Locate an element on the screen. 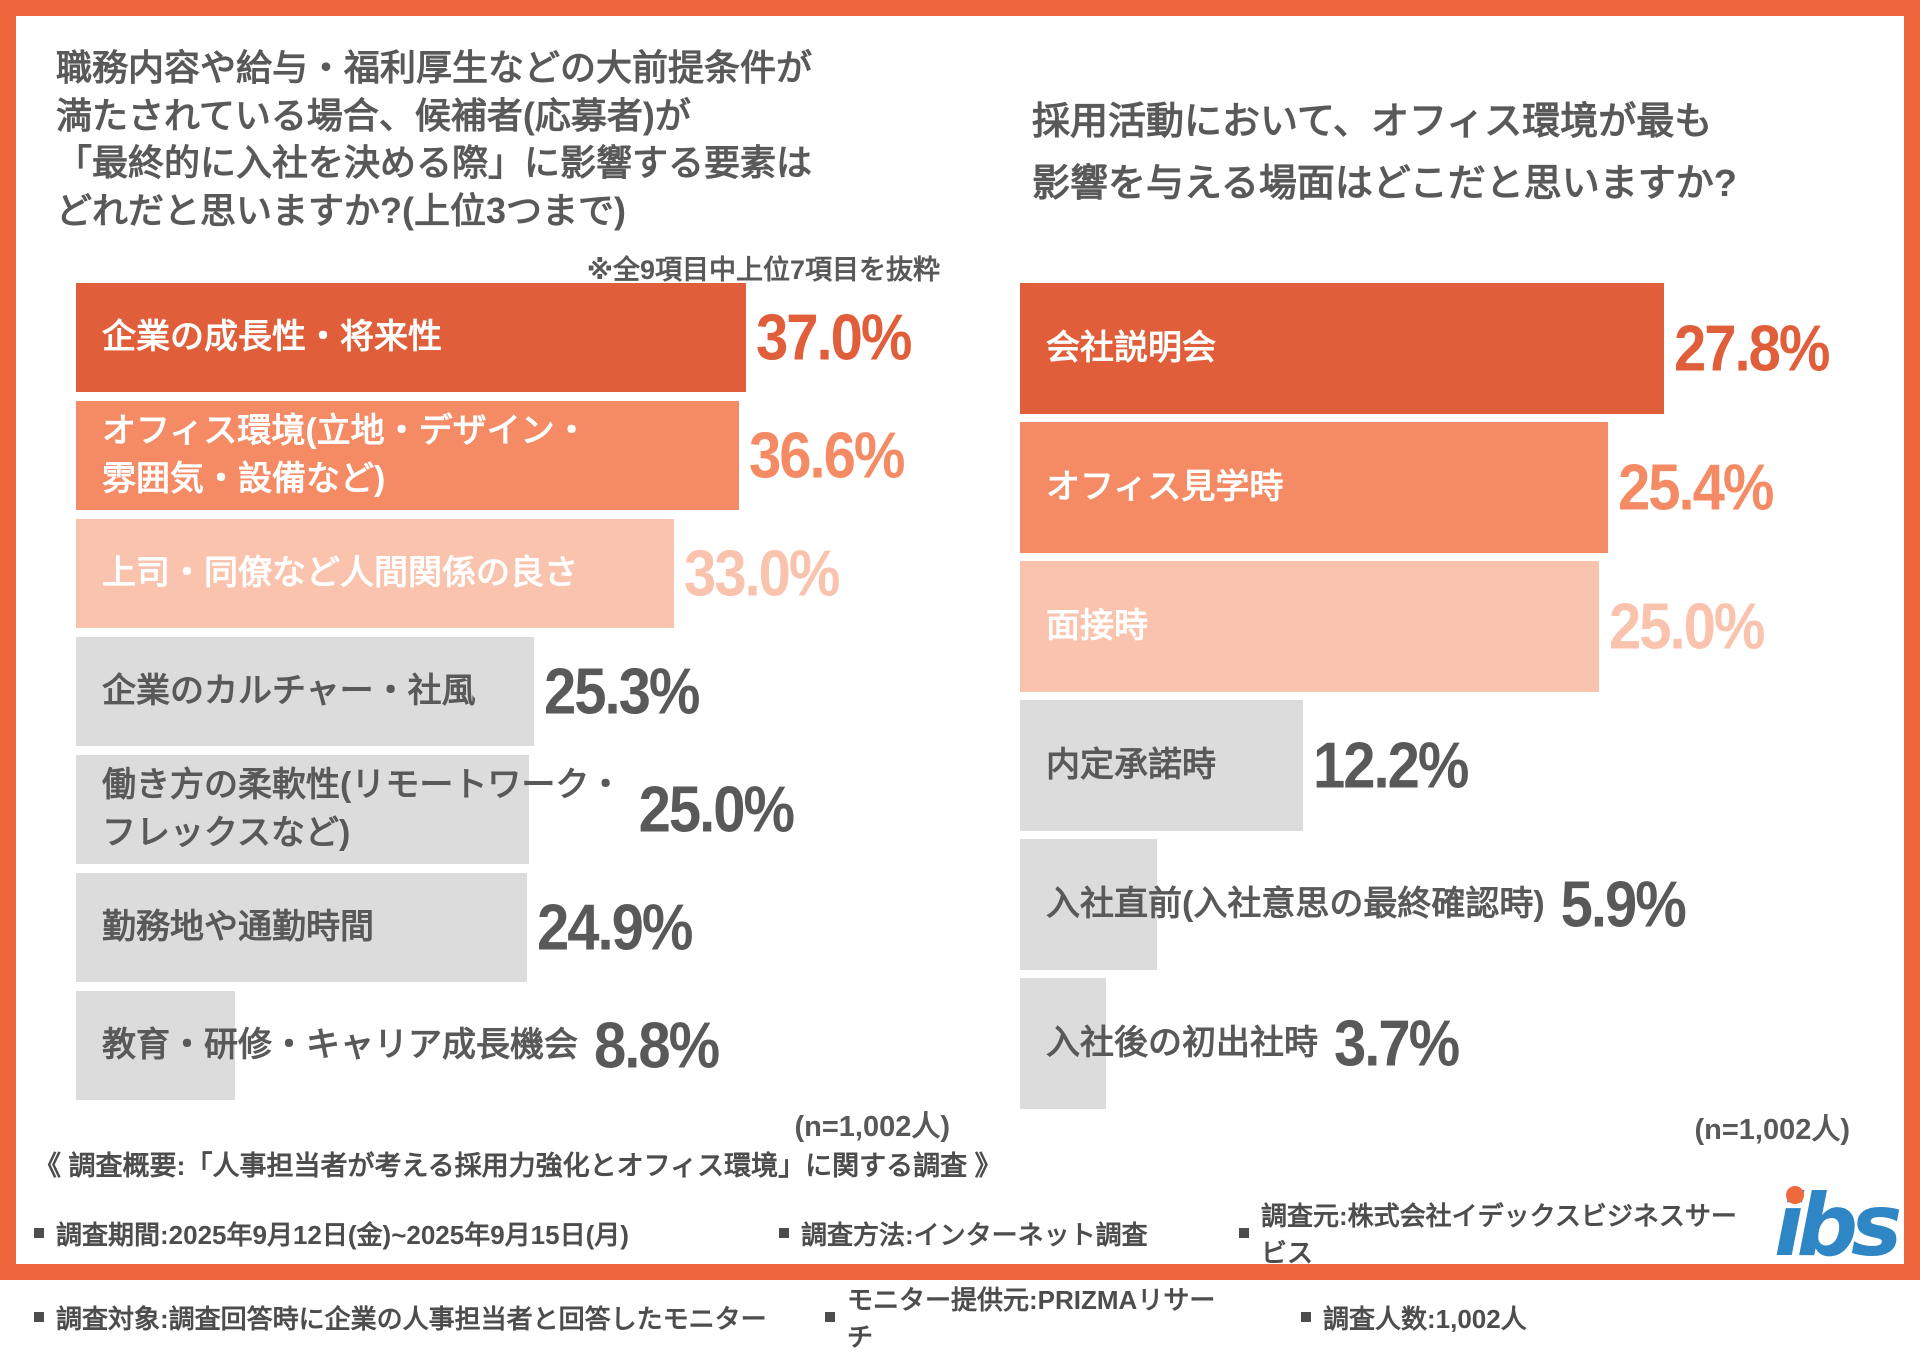  bar-label: 企業の成長性・将来性 is located at coordinates (272, 336).